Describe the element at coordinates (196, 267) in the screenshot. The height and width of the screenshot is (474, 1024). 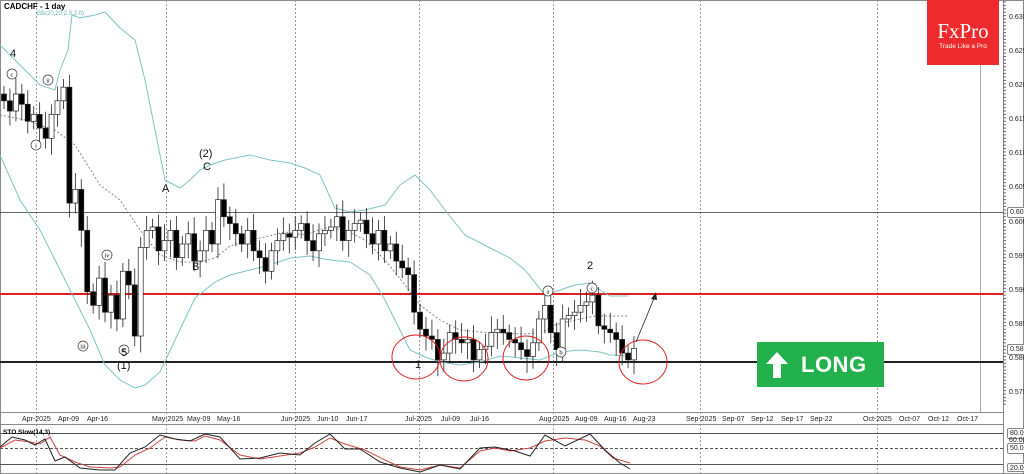
I see `wave-label: B` at that location.